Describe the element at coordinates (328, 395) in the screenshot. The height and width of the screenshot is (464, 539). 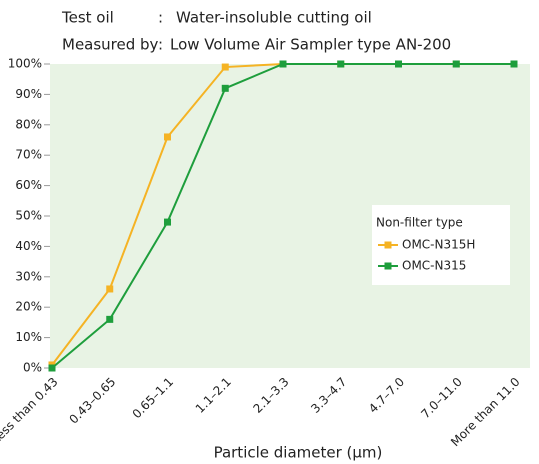
I see `x-tick-label: 3.3–4.7` at that location.